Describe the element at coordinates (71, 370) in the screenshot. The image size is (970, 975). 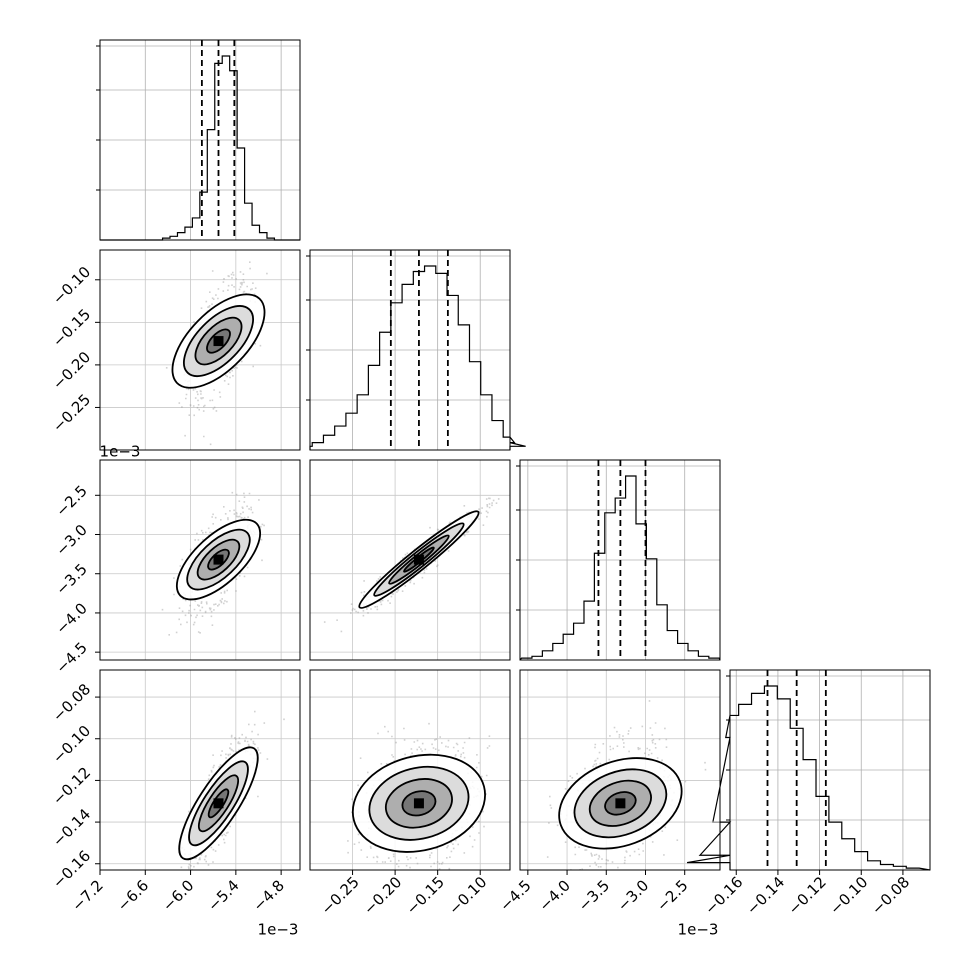
I see `y-tick-label: −0.20` at that location.